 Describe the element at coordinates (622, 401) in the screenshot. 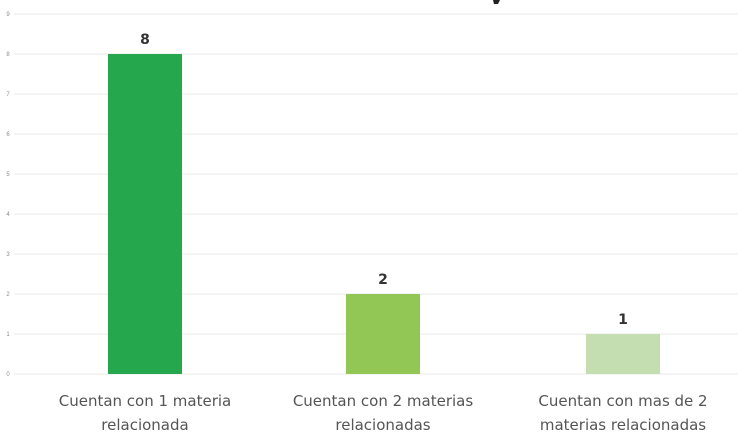

I see `x-category-line-3-1: Cuentan con mas de 2` at that location.